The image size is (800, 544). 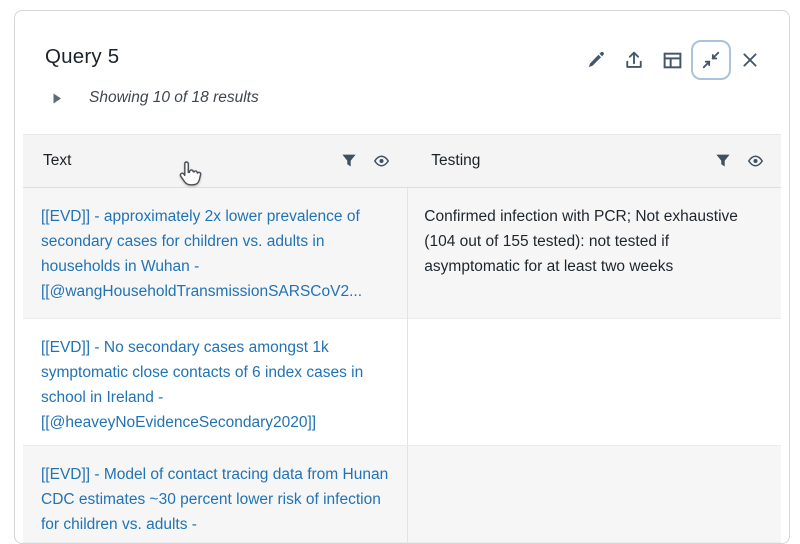 What do you see at coordinates (174, 97) in the screenshot?
I see `results-summary-text: Showing 10 of 18 results` at bounding box center [174, 97].